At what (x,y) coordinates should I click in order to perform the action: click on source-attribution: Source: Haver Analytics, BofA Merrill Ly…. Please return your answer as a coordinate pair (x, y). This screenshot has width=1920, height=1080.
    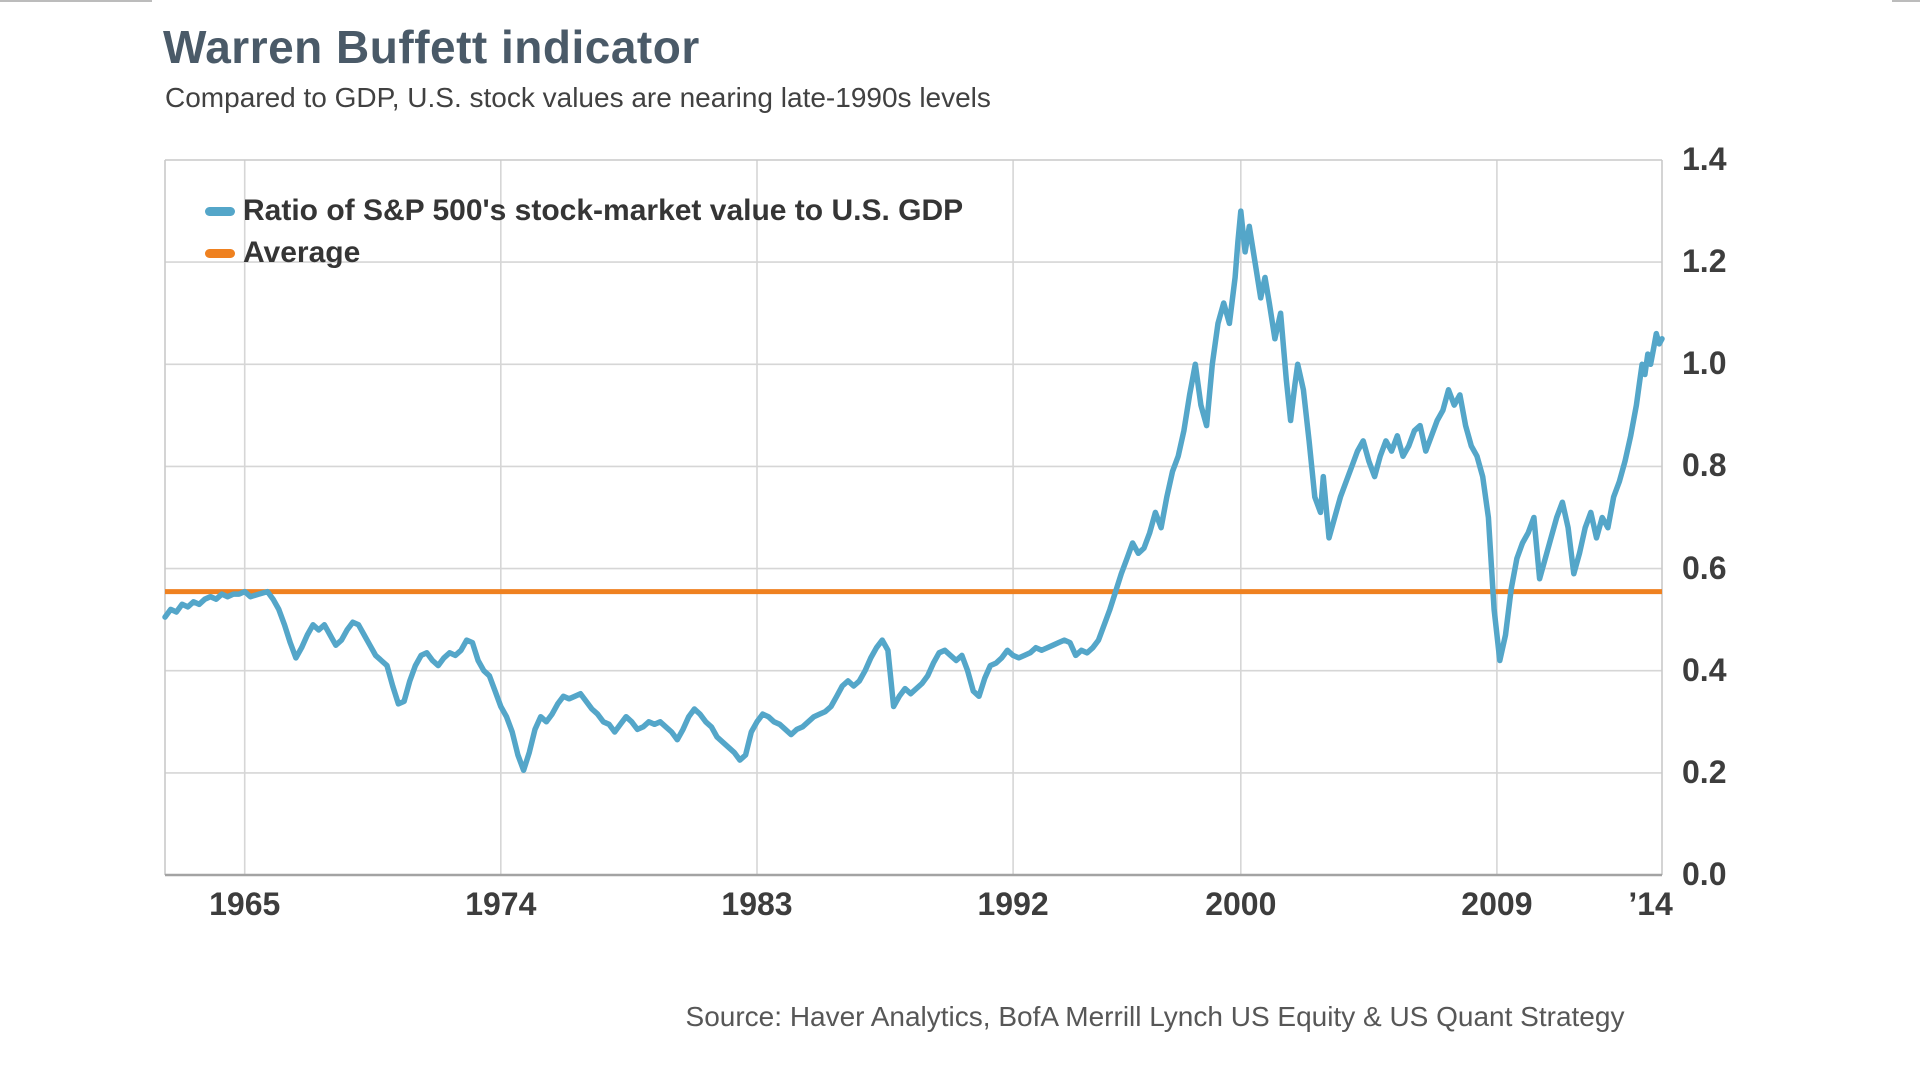
    Looking at the image, I should click on (1155, 1016).